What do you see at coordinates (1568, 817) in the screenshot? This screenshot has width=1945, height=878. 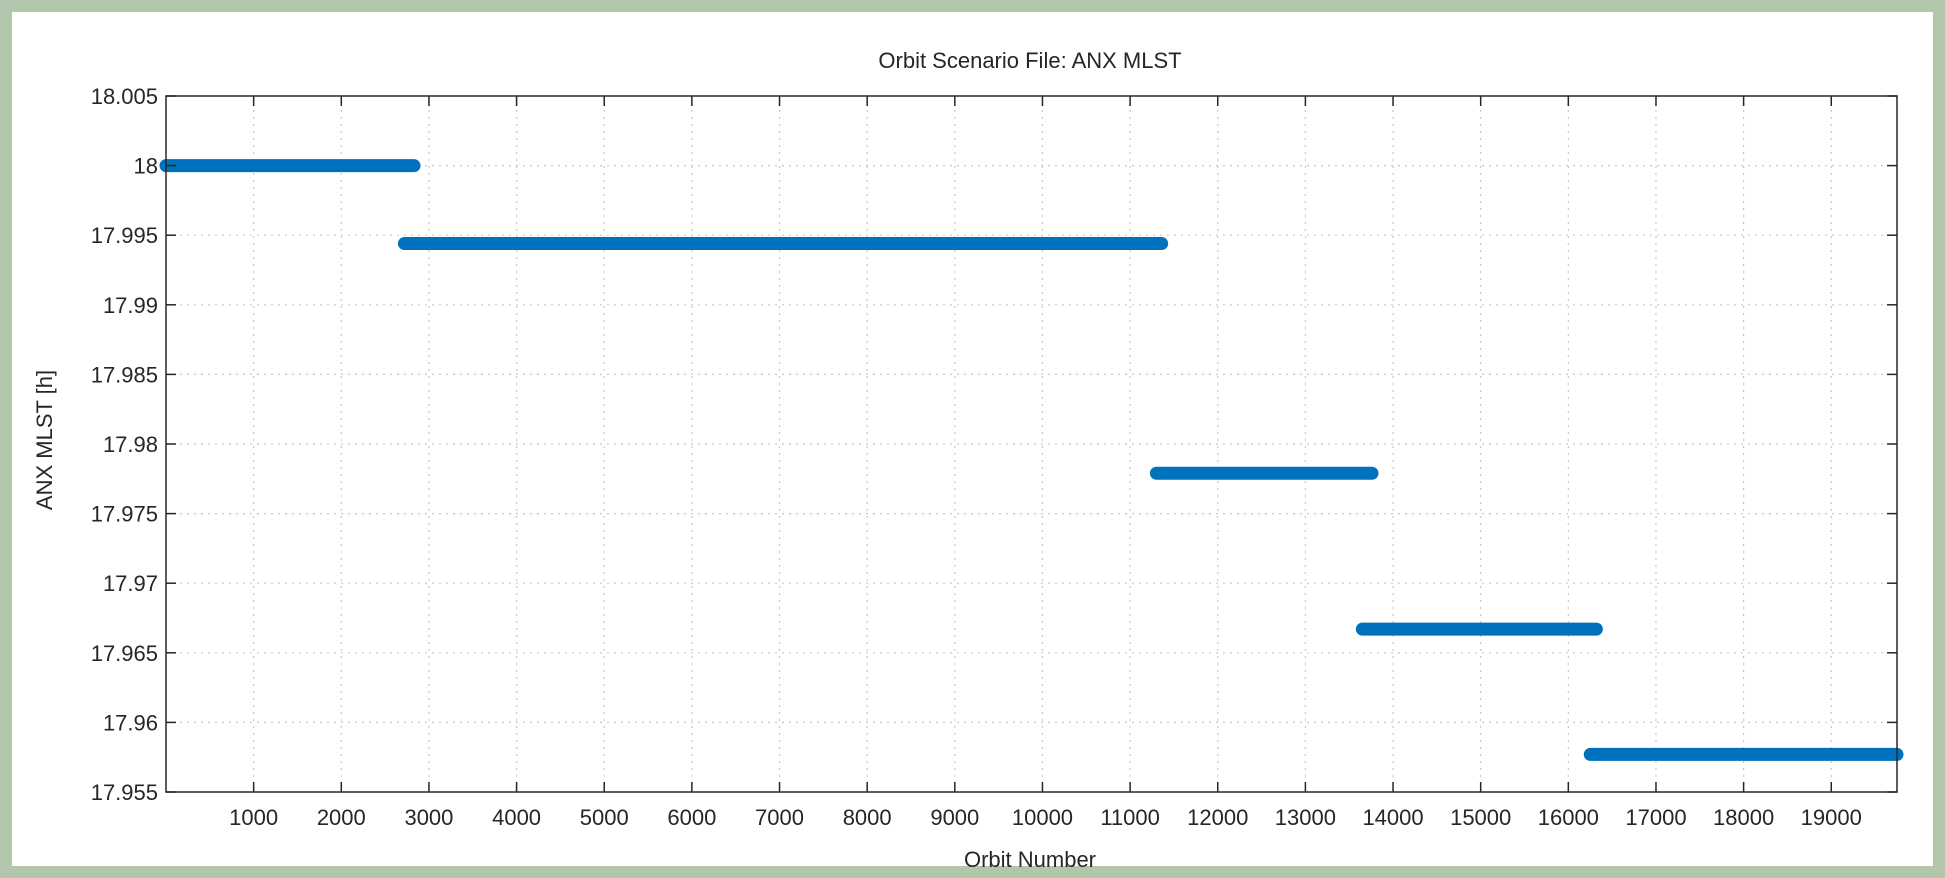 I see `x-tick-label: 16000` at bounding box center [1568, 817].